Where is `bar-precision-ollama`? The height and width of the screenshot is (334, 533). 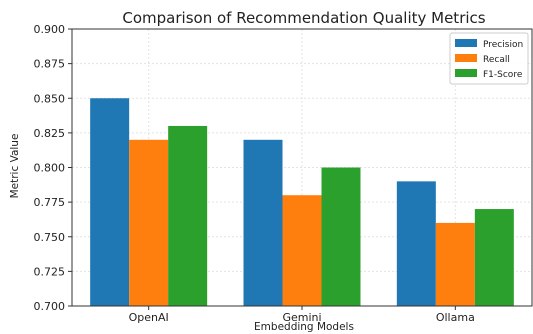 bar-precision-ollama is located at coordinates (416, 243).